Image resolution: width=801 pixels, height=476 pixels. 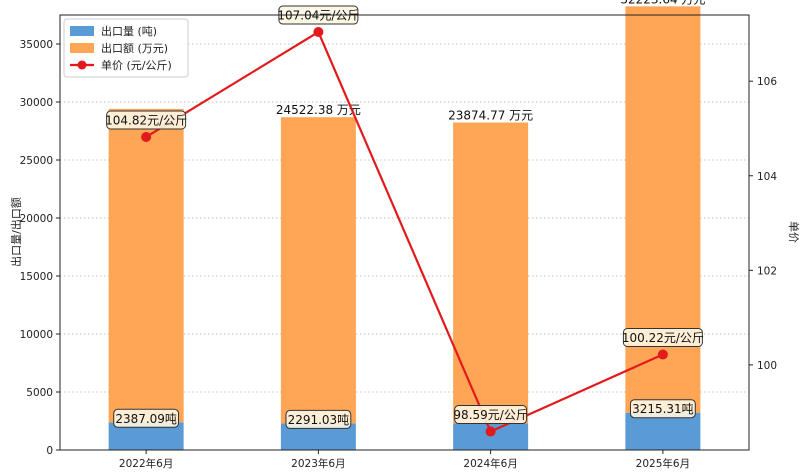 I want to click on y2-axis-label: 单价, so click(x=793, y=232).